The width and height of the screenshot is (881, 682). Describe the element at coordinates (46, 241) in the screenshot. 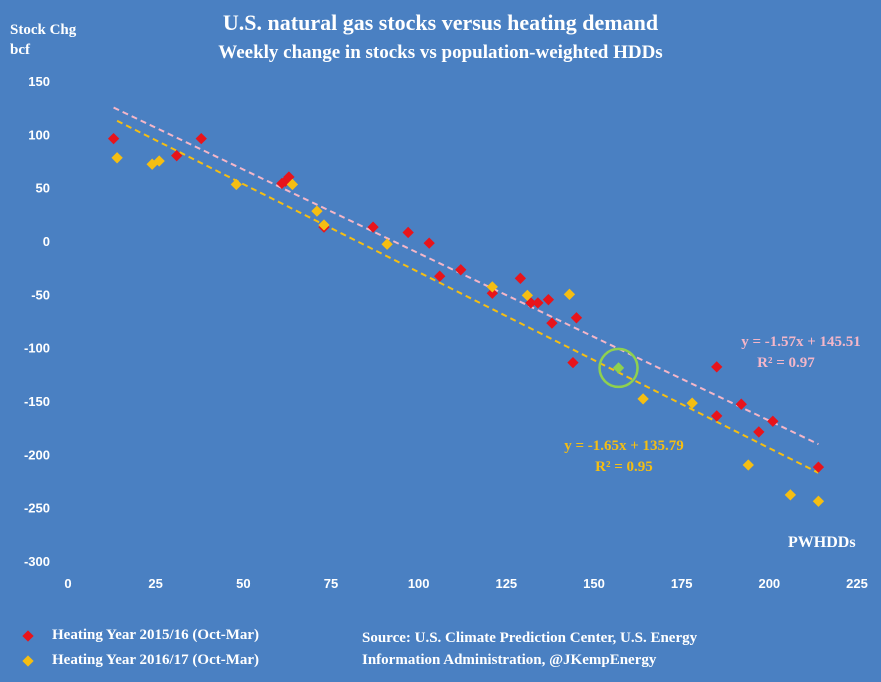

I see `y-tick-label: 0` at that location.